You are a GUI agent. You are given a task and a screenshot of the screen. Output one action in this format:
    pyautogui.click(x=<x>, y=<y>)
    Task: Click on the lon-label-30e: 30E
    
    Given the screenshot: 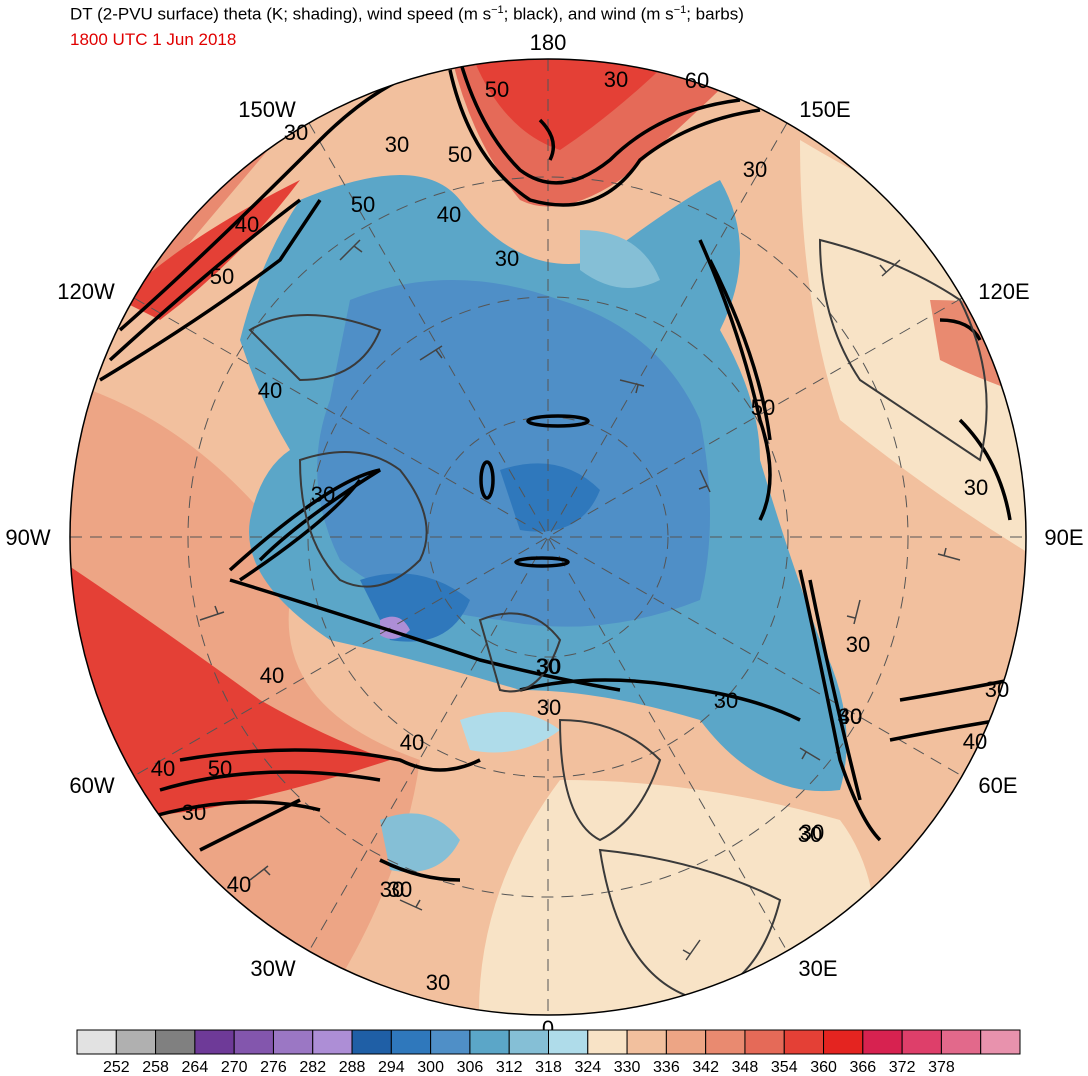 What is the action you would take?
    pyautogui.click(x=817, y=968)
    